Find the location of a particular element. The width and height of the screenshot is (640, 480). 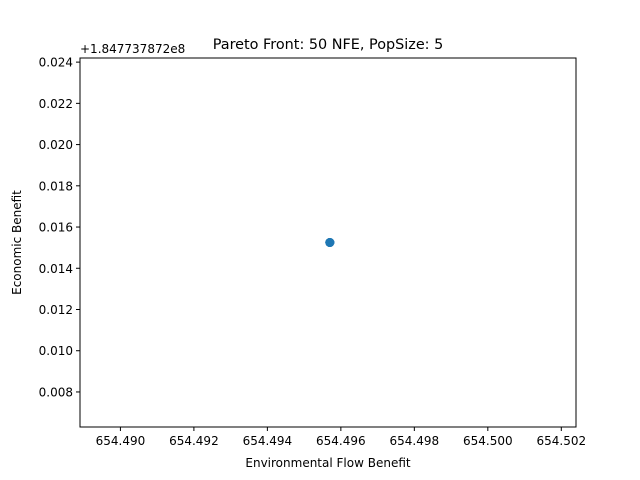

y-tick-label: 0.016 is located at coordinates (56, 228).